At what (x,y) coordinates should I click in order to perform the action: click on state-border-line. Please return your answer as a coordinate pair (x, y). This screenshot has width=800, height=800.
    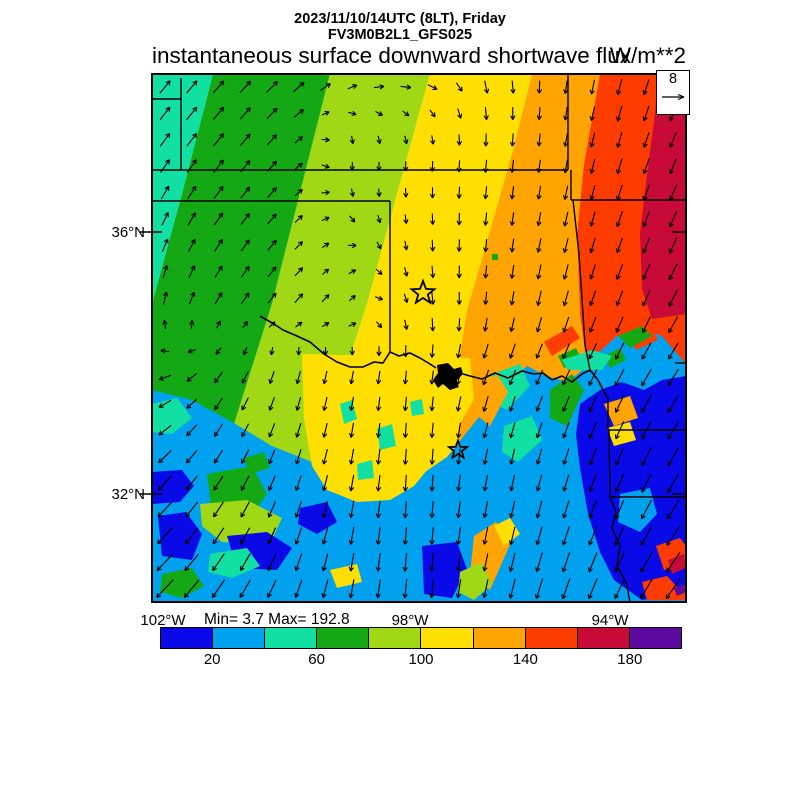
    Looking at the image, I should click on (609, 463).